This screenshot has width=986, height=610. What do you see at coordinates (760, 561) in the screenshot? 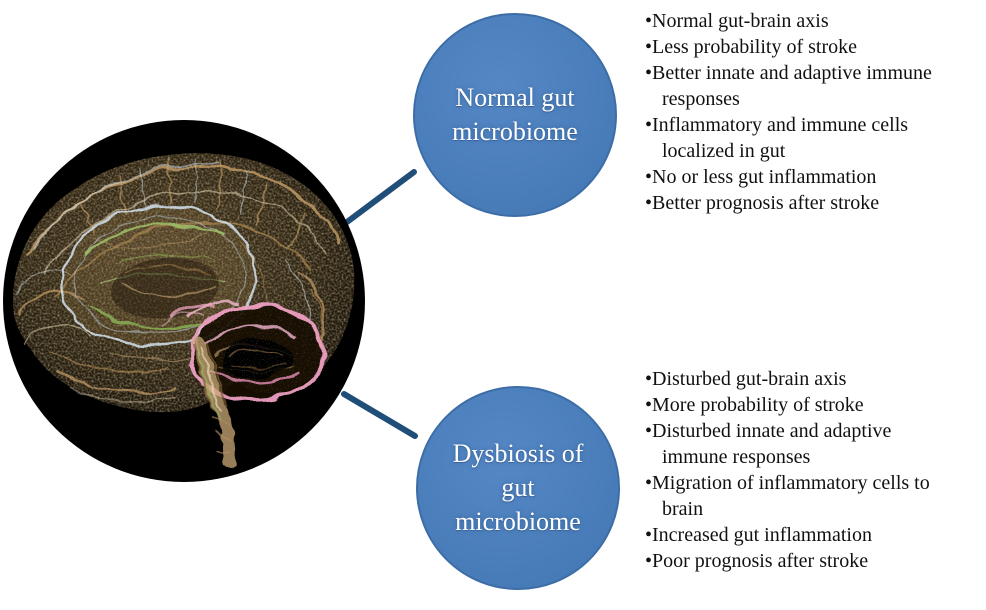
I see `list-item-text: Poor prognosis after stroke` at bounding box center [760, 561].